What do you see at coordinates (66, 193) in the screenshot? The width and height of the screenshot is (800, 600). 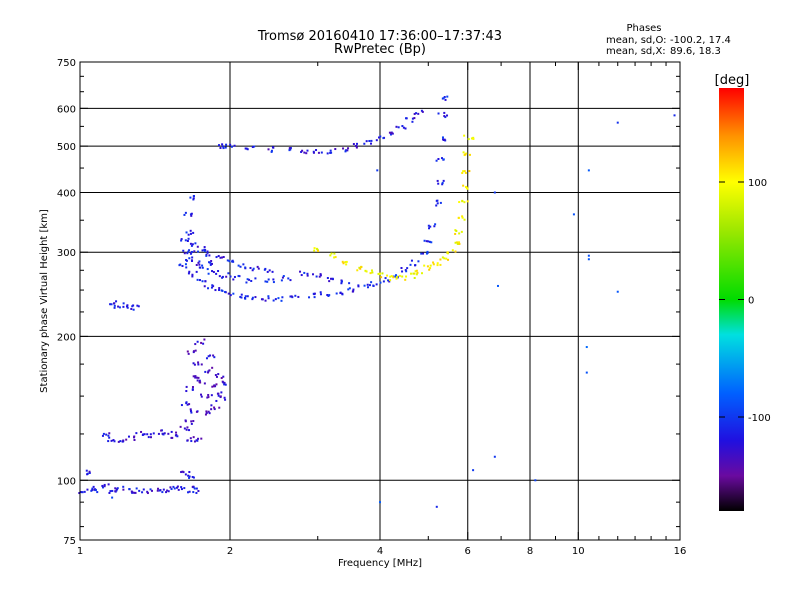 I see `y-tick-label: 400` at bounding box center [66, 193].